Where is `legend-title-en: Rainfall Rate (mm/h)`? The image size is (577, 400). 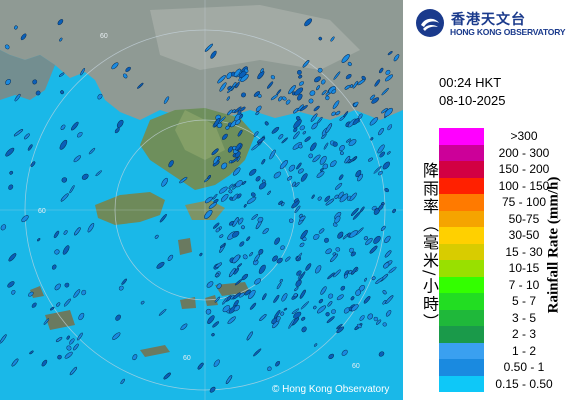
legend-title-en: Rainfall Rate (mm/h) is located at coordinates (553, 245).